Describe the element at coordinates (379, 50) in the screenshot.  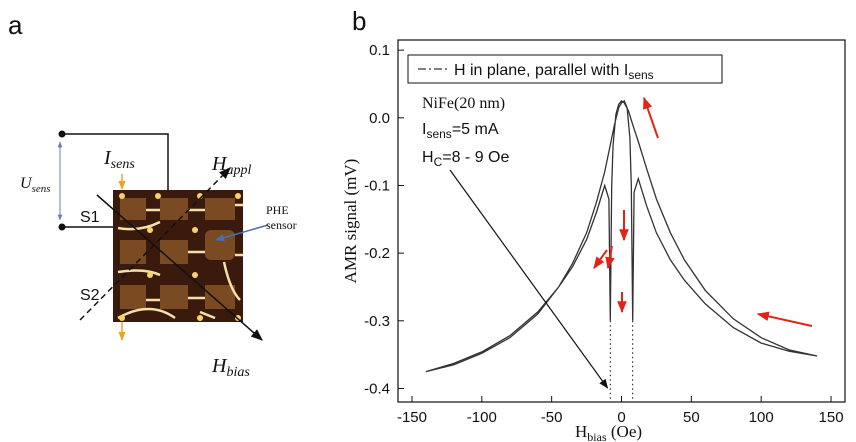
I see `y-tick-label: 0.1` at that location.